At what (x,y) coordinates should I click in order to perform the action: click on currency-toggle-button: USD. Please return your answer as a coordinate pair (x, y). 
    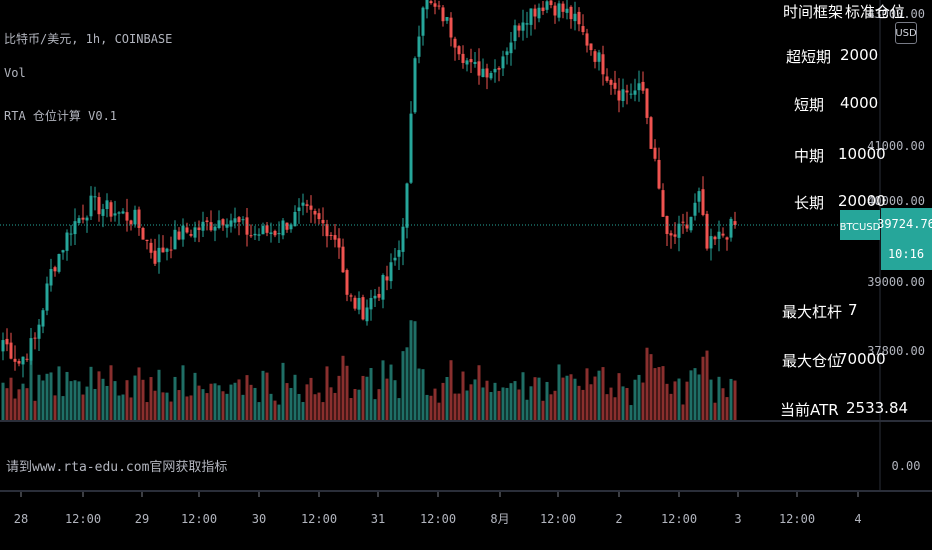
    Looking at the image, I should click on (906, 33).